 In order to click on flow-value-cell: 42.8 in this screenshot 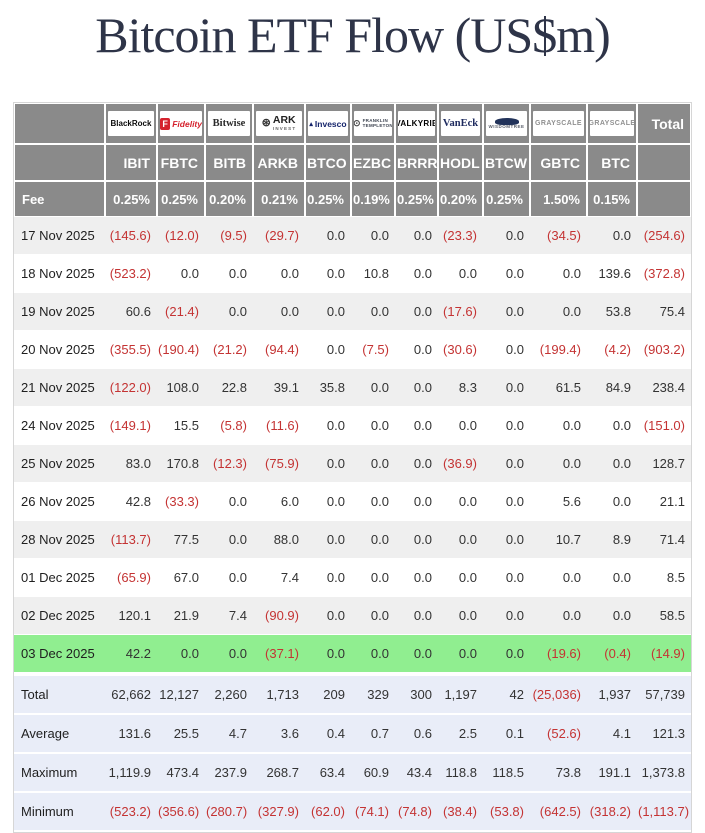, I will do `click(131, 502)`.